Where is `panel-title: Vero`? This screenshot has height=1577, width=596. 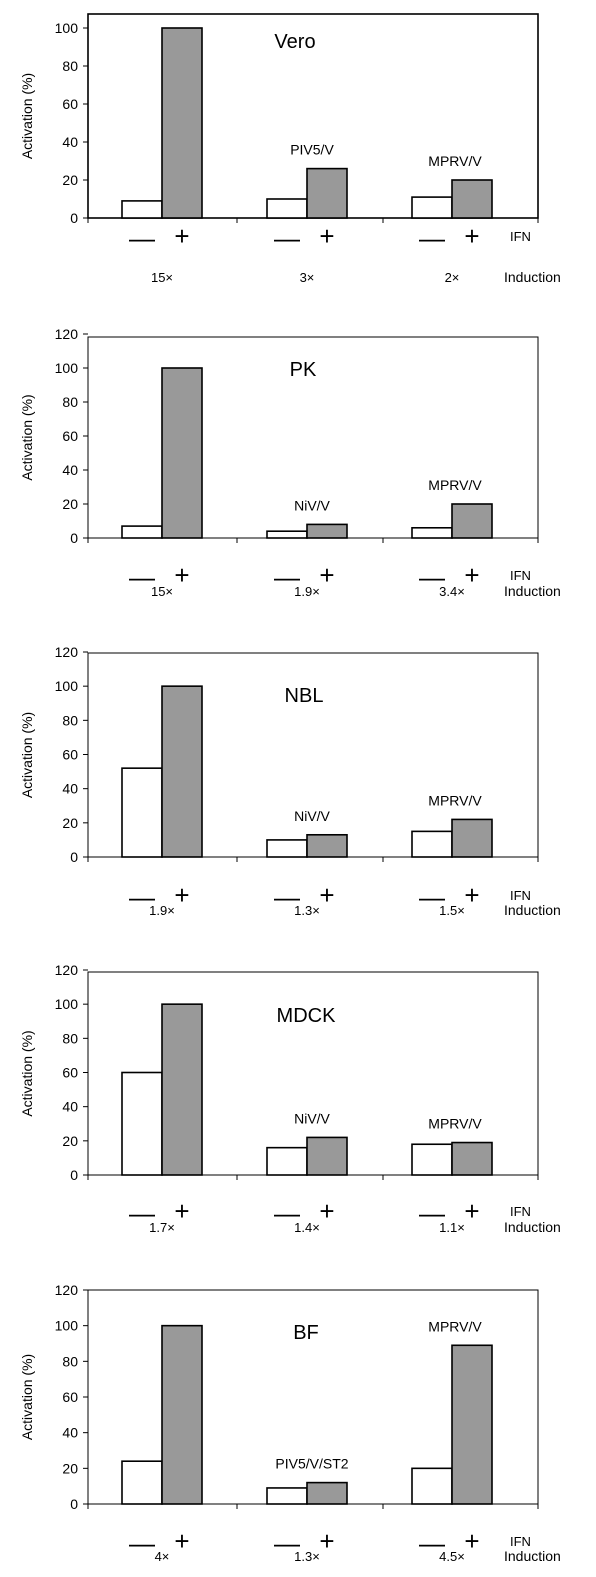
panel-title: Vero is located at coordinates (294, 42).